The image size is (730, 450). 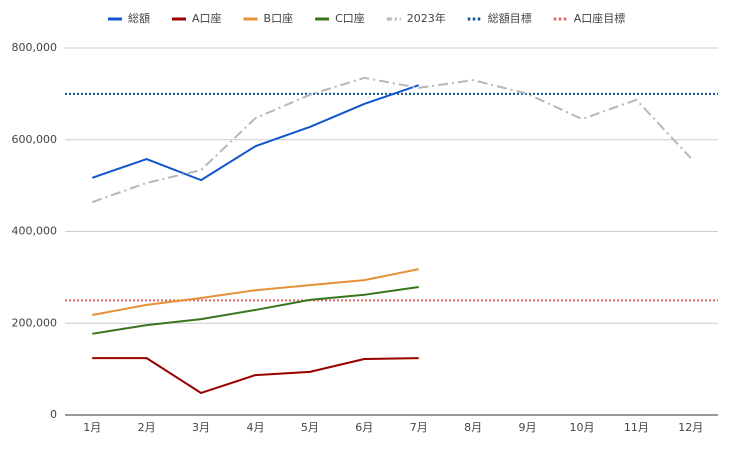 What do you see at coordinates (310, 427) in the screenshot?
I see `x-tick-label: 5月` at bounding box center [310, 427].